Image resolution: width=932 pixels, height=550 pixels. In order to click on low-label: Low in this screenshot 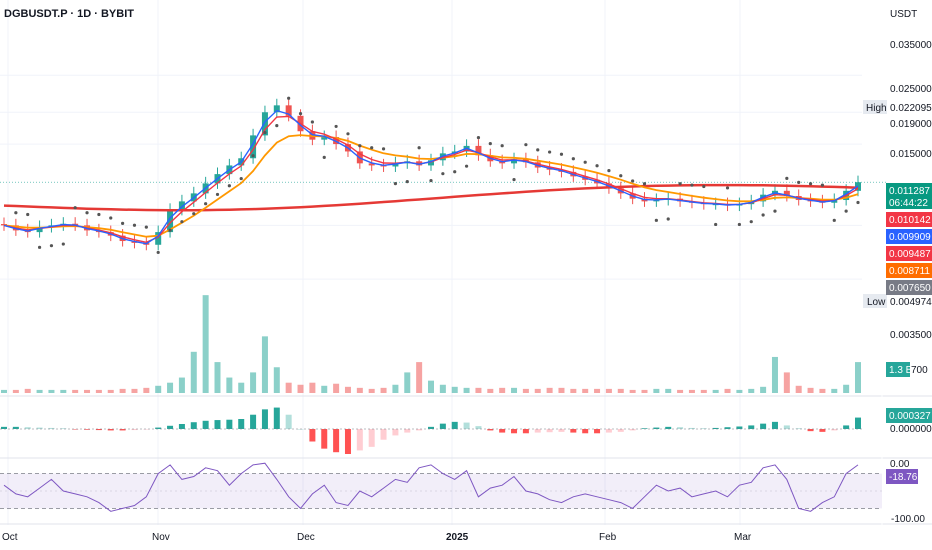, I will do `click(876, 302)`.